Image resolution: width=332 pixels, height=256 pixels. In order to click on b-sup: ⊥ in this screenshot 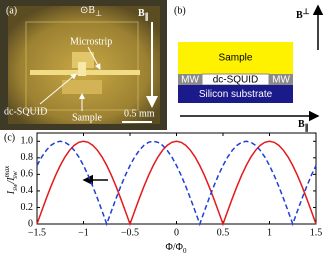, I will do `click(306, 11)`.